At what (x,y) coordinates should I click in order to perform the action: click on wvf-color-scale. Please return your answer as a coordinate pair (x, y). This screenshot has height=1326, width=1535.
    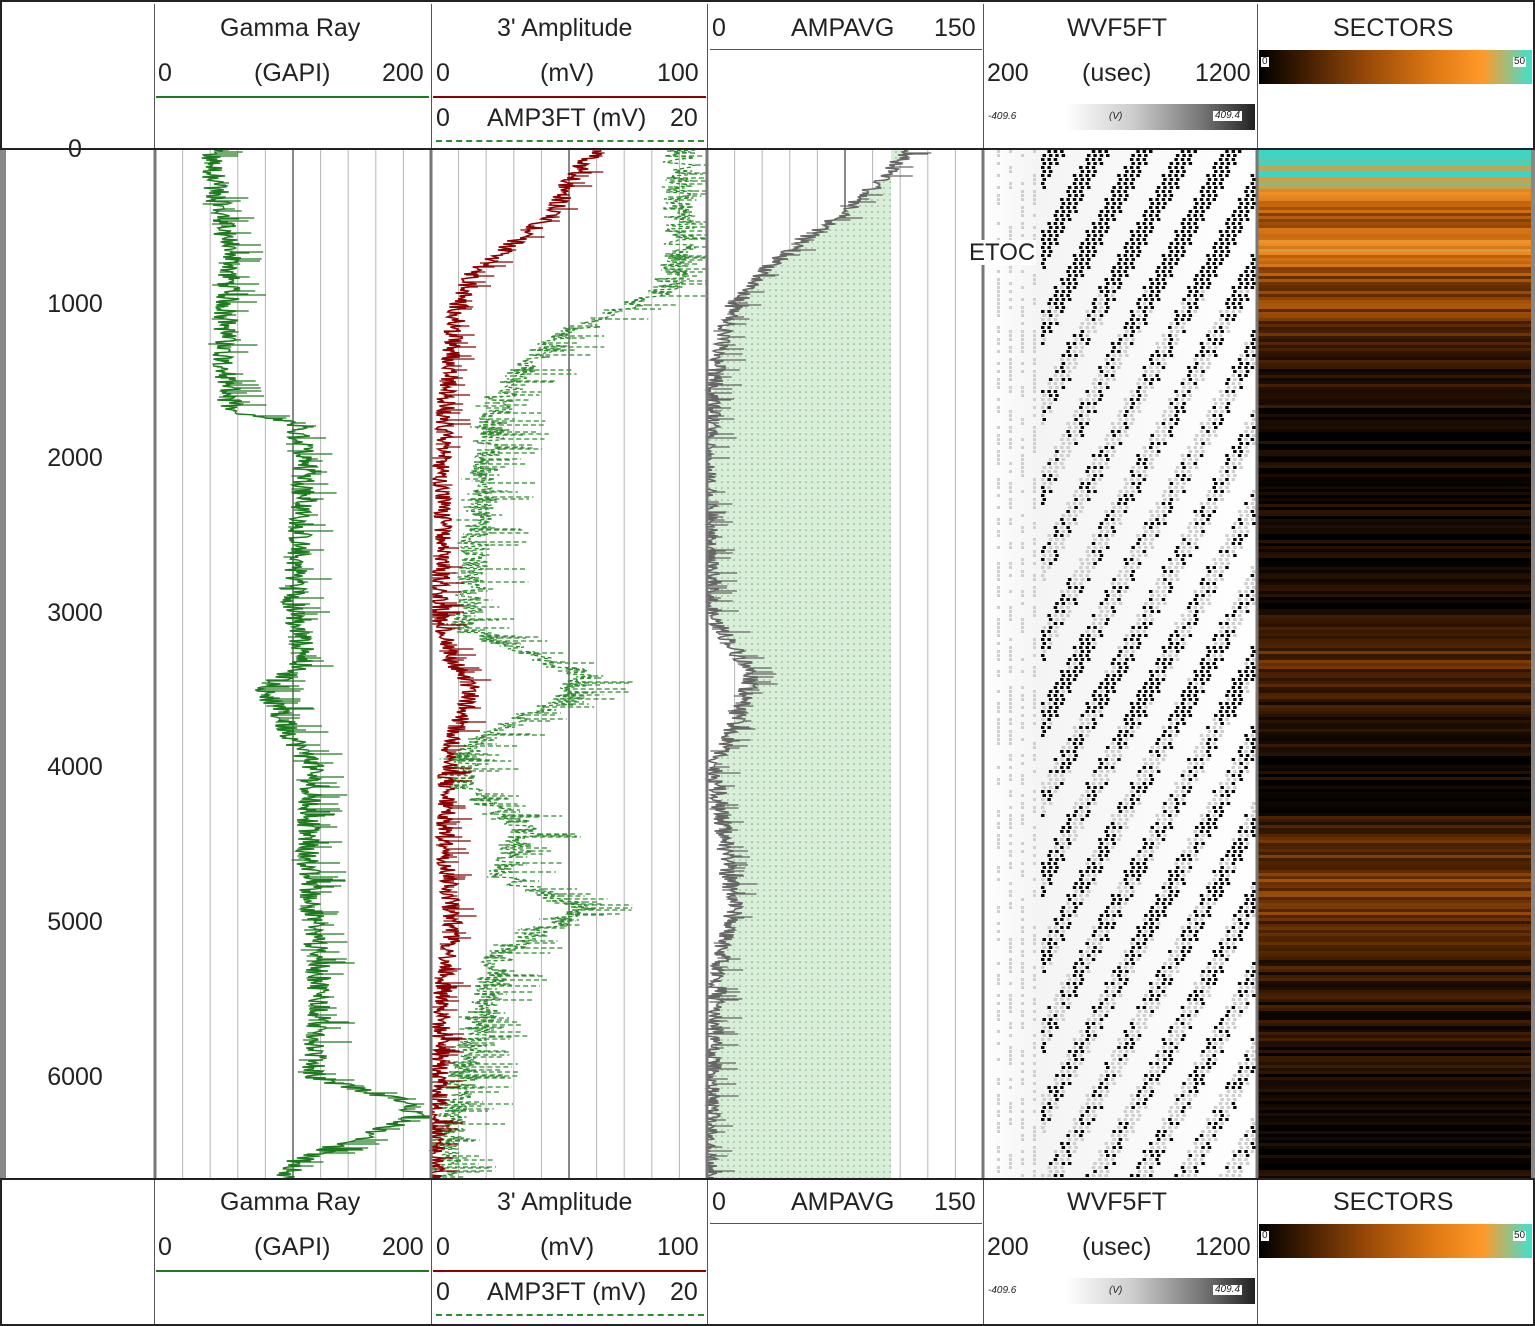
    Looking at the image, I should click on (1120, 117).